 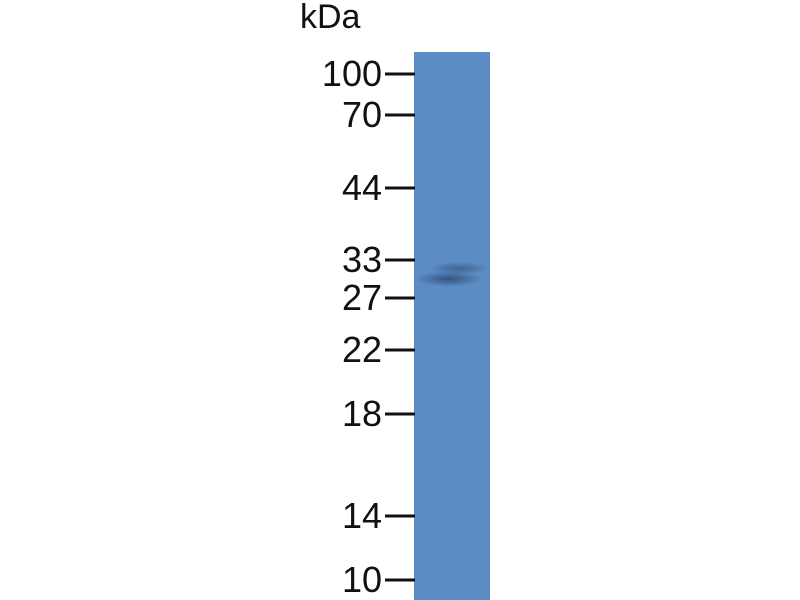 What do you see at coordinates (361, 515) in the screenshot?
I see `marker-label: 14` at bounding box center [361, 515].